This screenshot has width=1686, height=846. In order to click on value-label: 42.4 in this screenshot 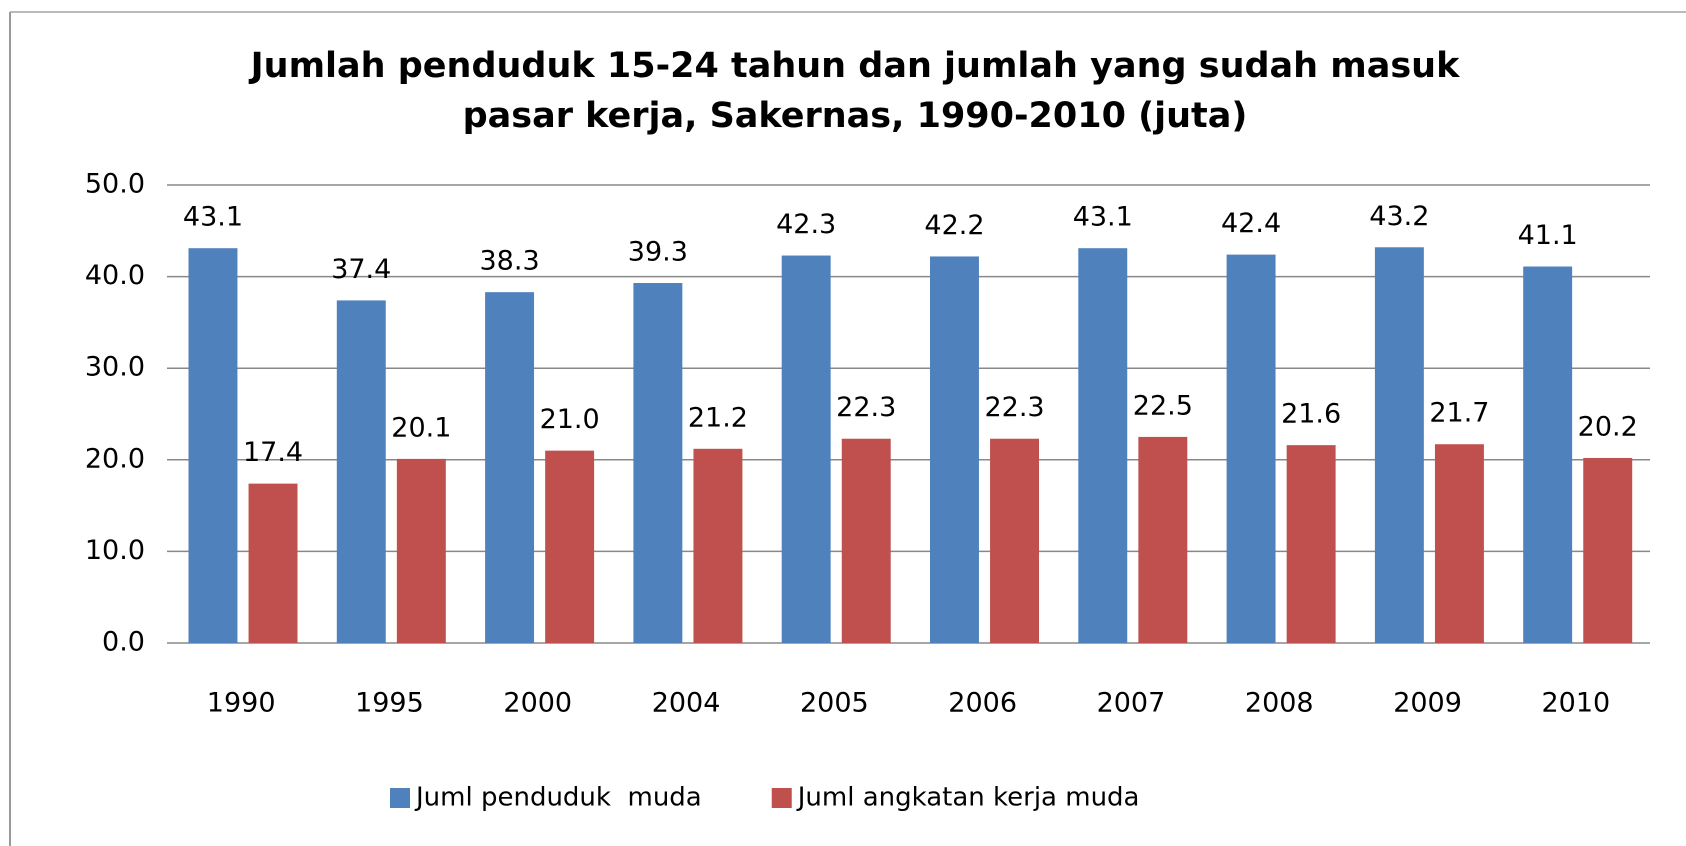, I will do `click(1251, 223)`.